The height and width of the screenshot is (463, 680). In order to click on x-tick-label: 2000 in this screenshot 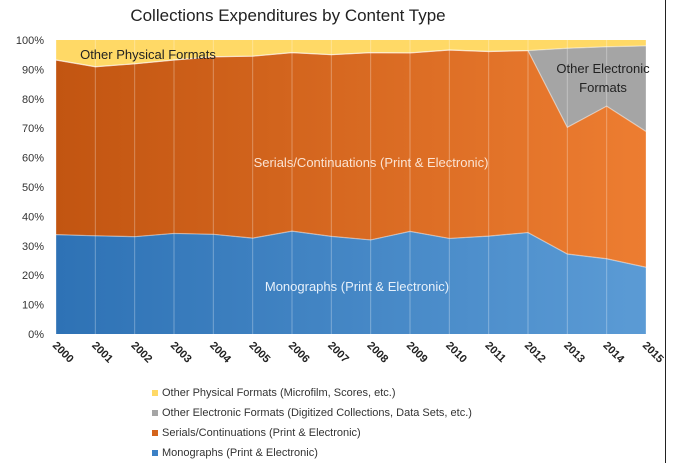, I will do `click(63, 353)`.